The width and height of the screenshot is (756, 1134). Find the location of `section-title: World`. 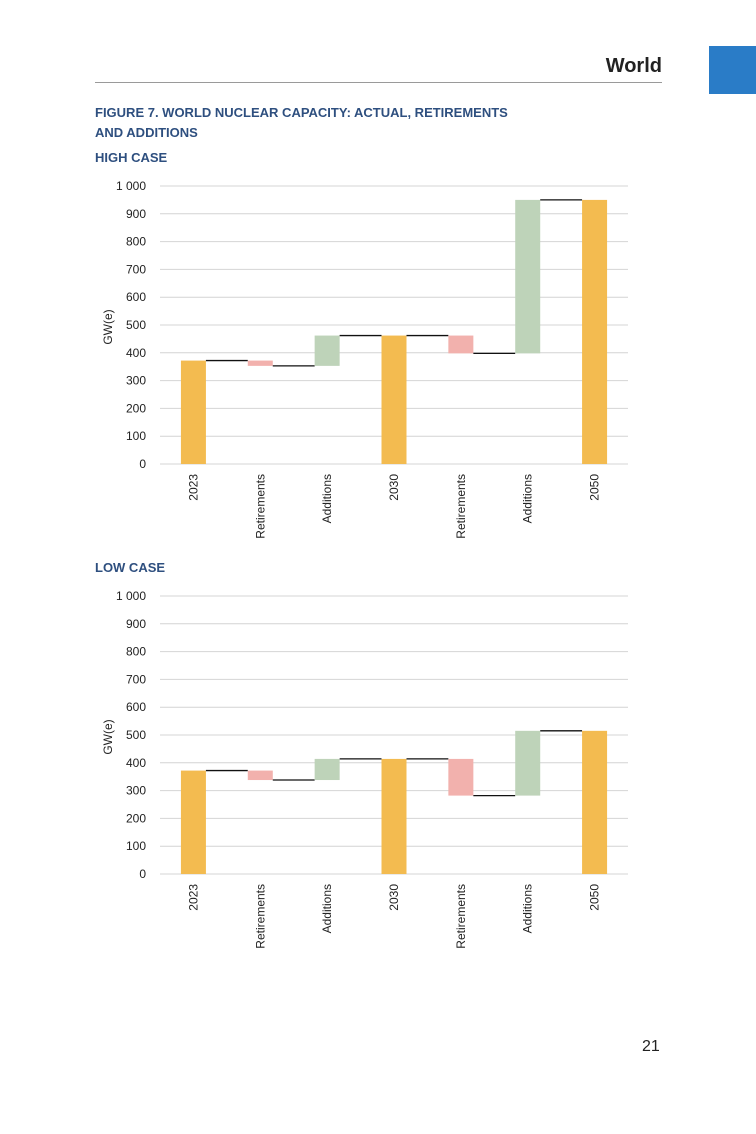

section-title: World is located at coordinates (633, 66).